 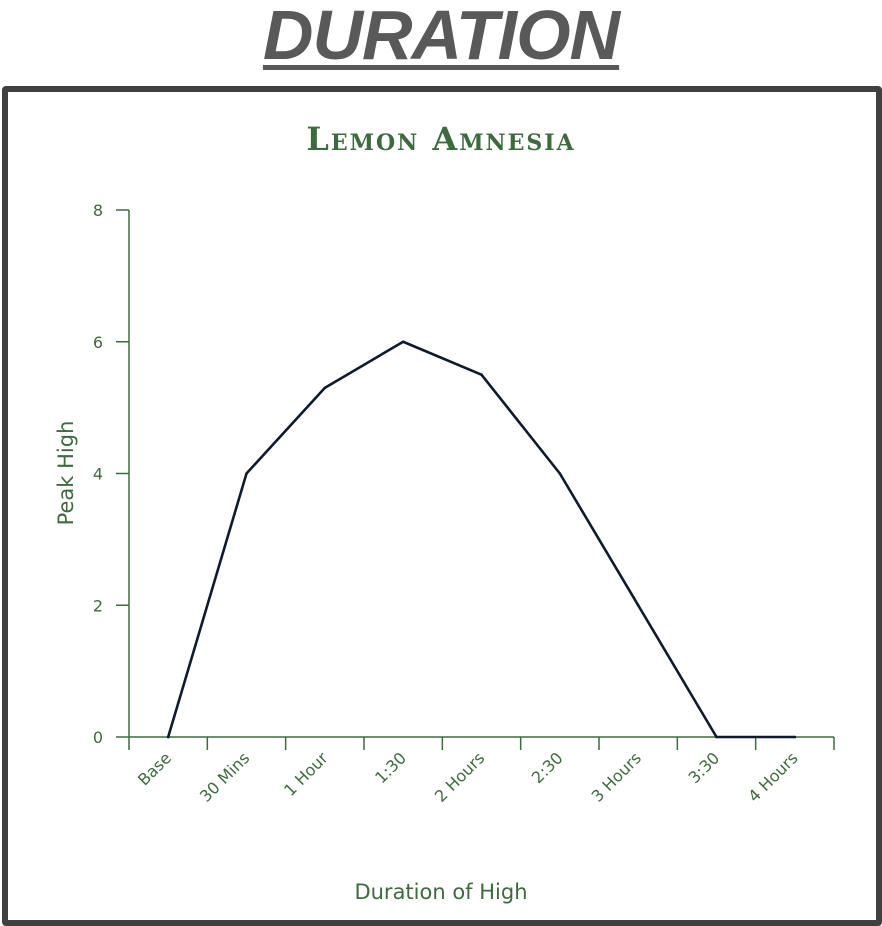 What do you see at coordinates (390, 767) in the screenshot?
I see `x-tick-label: 1:30` at bounding box center [390, 767].